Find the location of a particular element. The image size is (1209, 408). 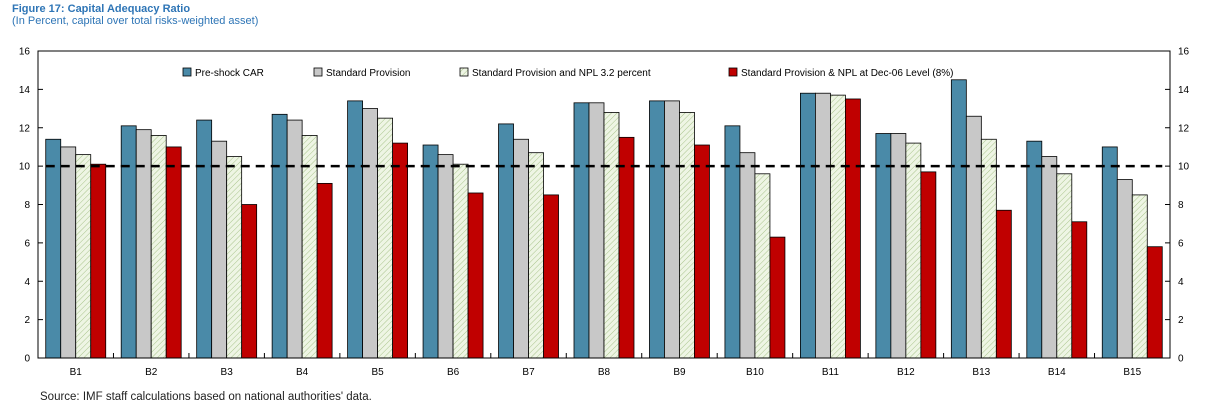

y-tick-label-right: 16 is located at coordinates (1184, 52).